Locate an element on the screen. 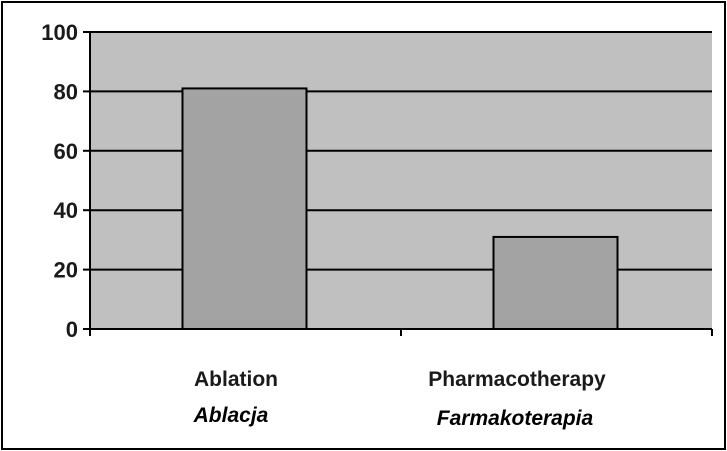 This screenshot has width=727, height=451. y-tick-labels: 0 20 40 60 80 100 is located at coordinates (65, 181).